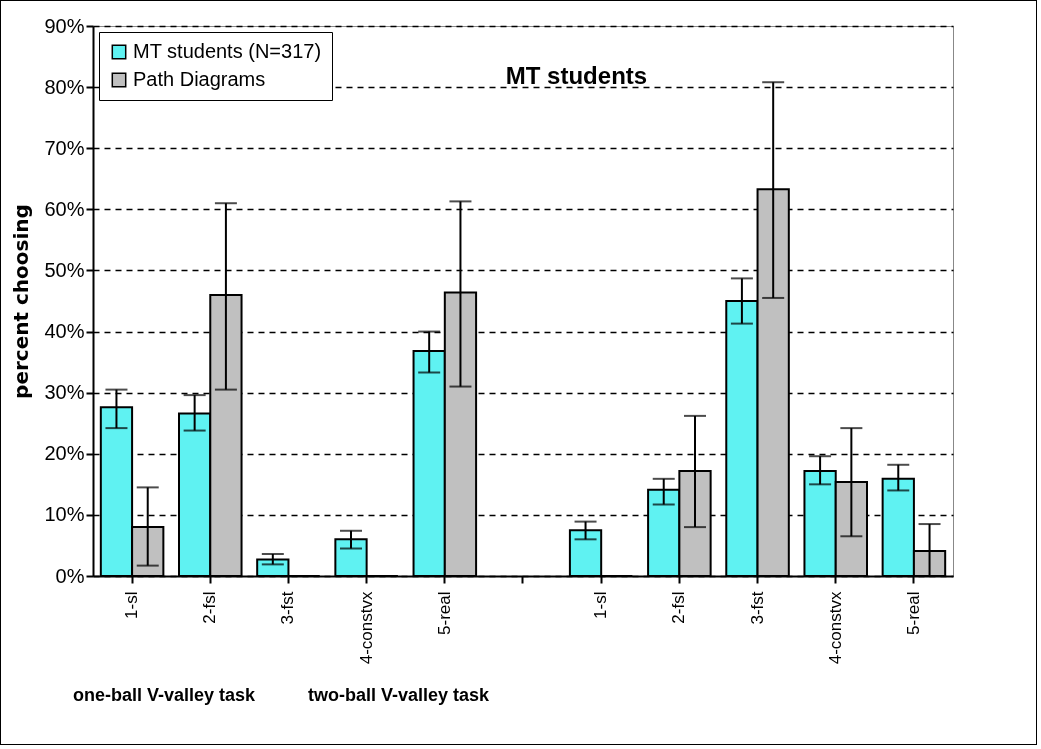 The height and width of the screenshot is (749, 1041). I want to click on y-tick-label: 70%, so click(64, 147).